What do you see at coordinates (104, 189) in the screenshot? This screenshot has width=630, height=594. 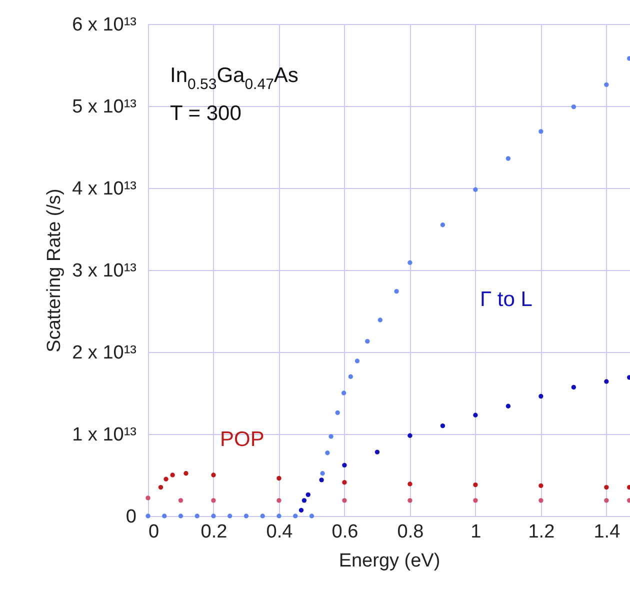 I see `y-tick-label: 4 x 10¹³` at bounding box center [104, 189].